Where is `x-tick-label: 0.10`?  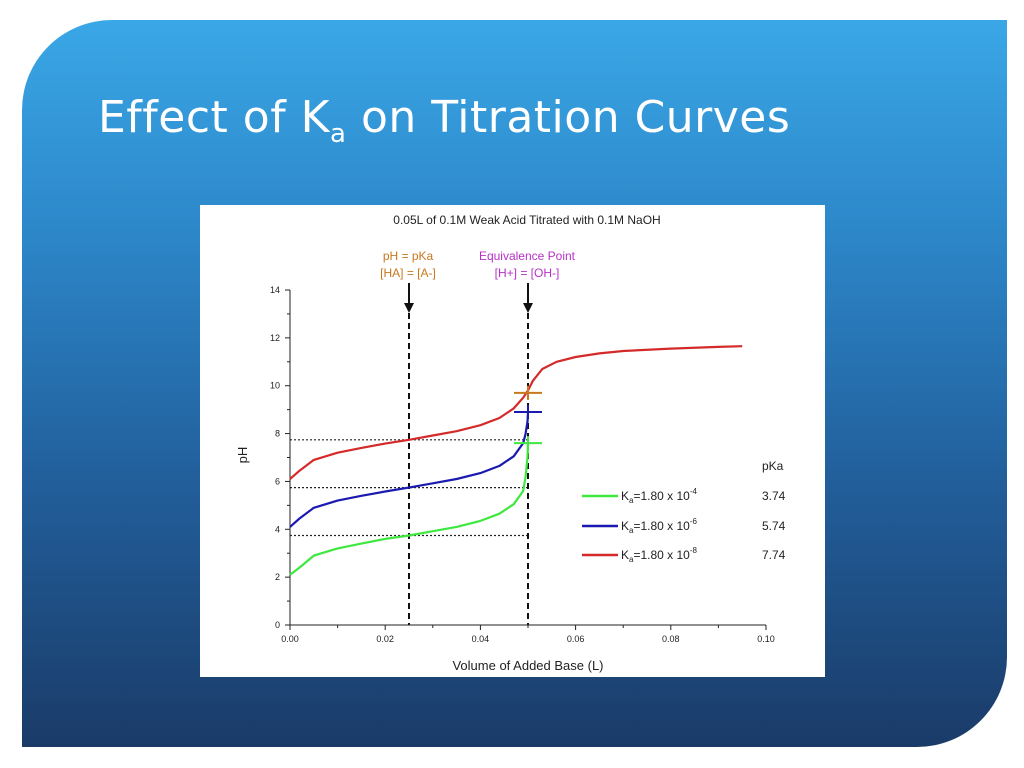 x-tick-label: 0.10 is located at coordinates (766, 639).